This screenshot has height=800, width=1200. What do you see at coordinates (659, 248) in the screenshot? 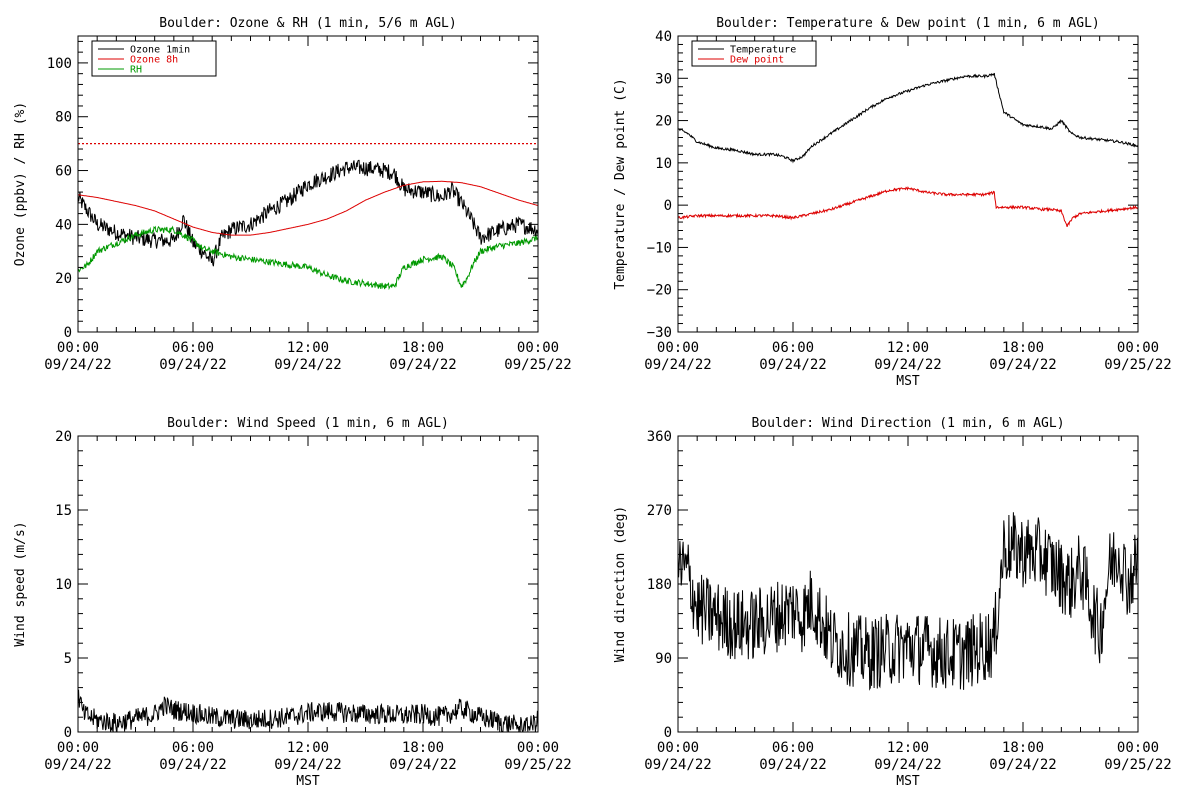
I see `y-tick-label: −10` at bounding box center [659, 248].